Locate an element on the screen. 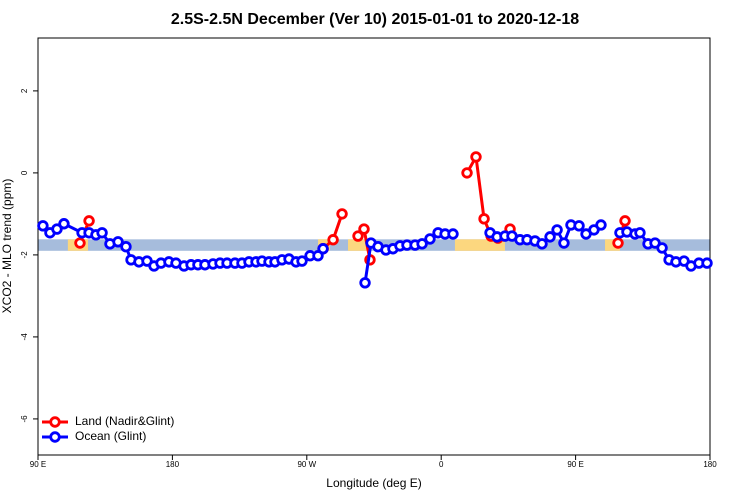 This screenshot has height=500, width=750. x-axis-label: Longitude (deg E) is located at coordinates (373, 483).